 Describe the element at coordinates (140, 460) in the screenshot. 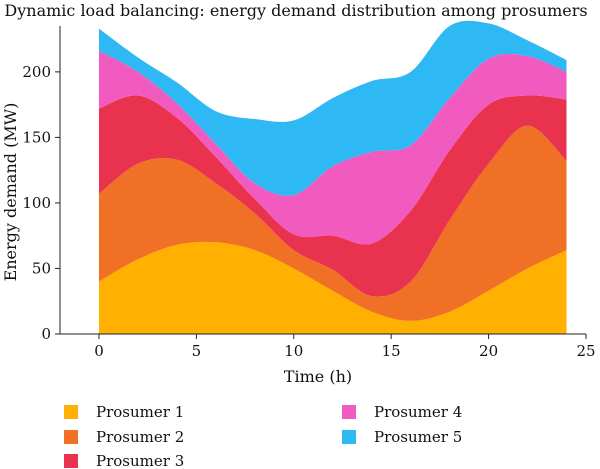

I see `legend-label: Prosumer 3` at that location.